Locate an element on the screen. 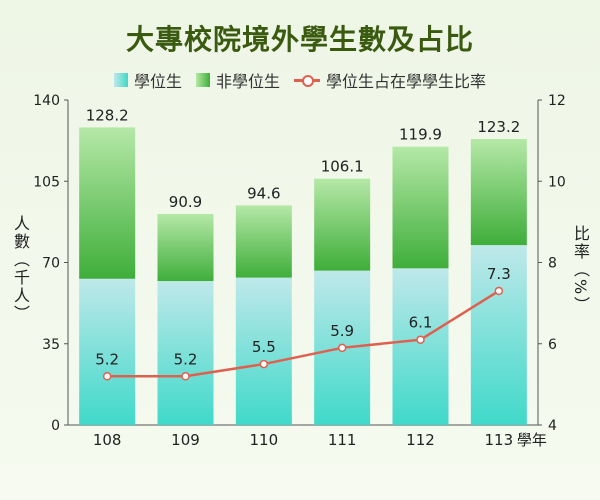 This screenshot has width=600, height=500. x-tick-label: 108 is located at coordinates (107, 440).